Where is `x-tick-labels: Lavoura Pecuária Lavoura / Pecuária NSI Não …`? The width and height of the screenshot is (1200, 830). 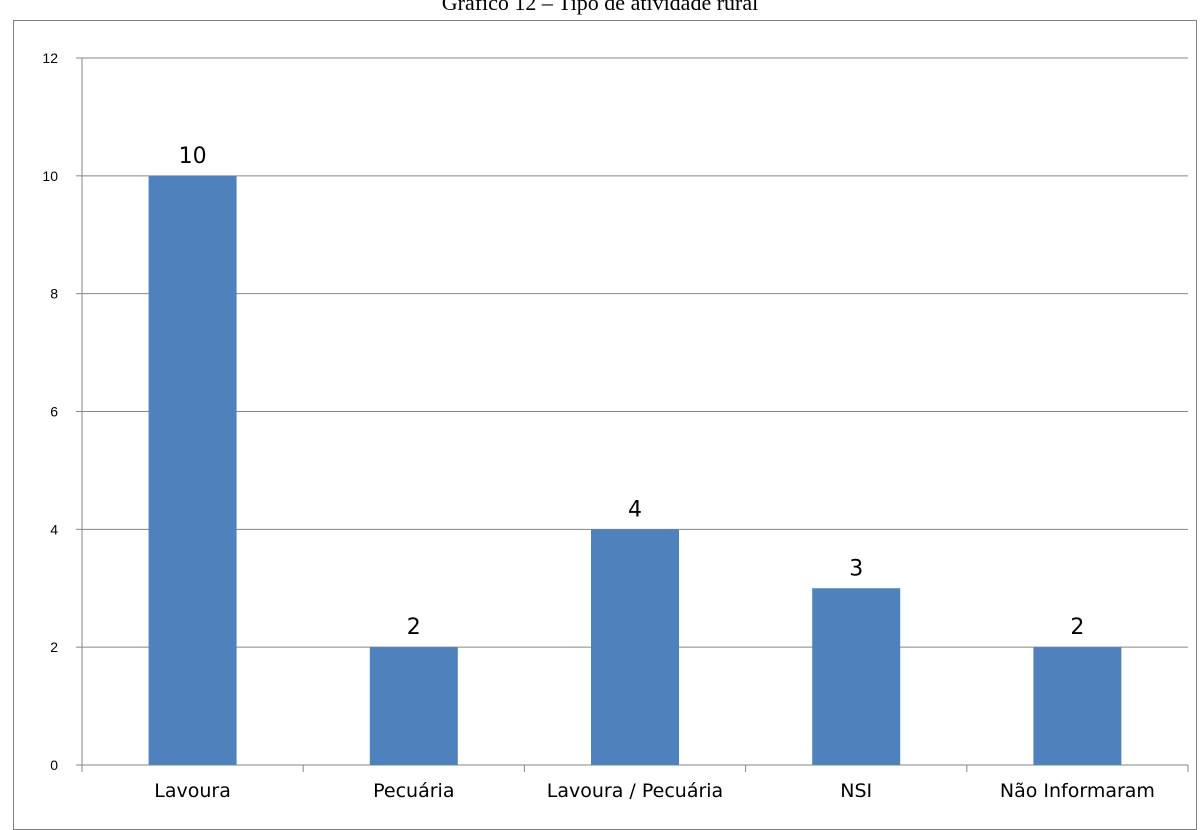 x-tick-labels: Lavoura Pecuária Lavoura / Pecuária NSI Não … is located at coordinates (654, 791).